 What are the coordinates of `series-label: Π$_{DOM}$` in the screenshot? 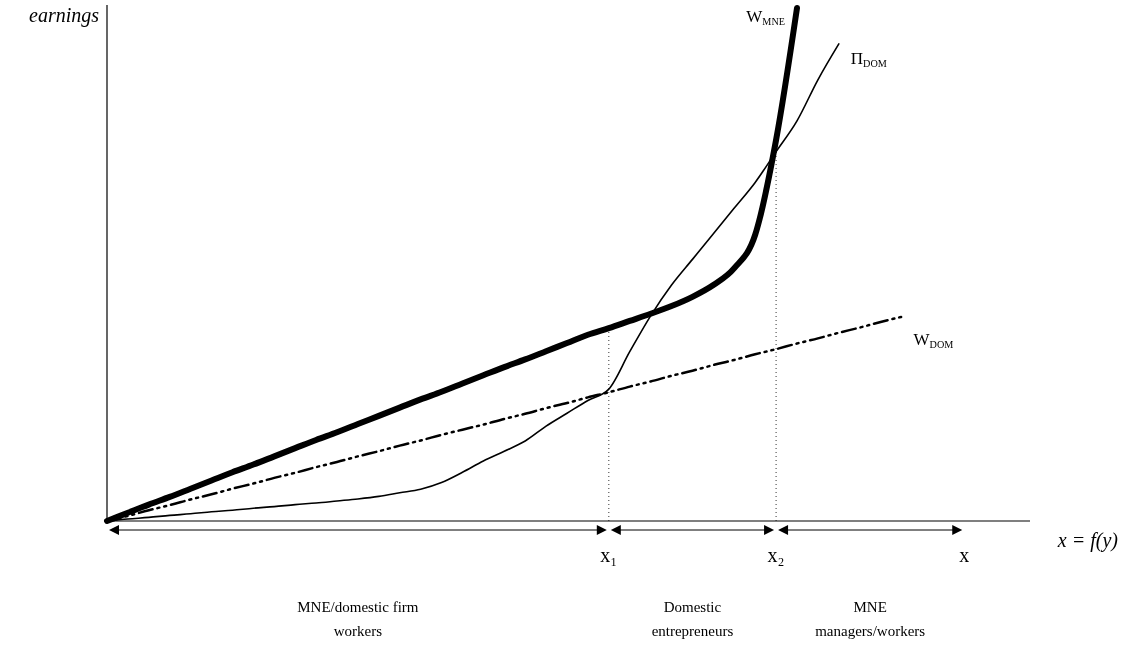 It's located at (868, 58).